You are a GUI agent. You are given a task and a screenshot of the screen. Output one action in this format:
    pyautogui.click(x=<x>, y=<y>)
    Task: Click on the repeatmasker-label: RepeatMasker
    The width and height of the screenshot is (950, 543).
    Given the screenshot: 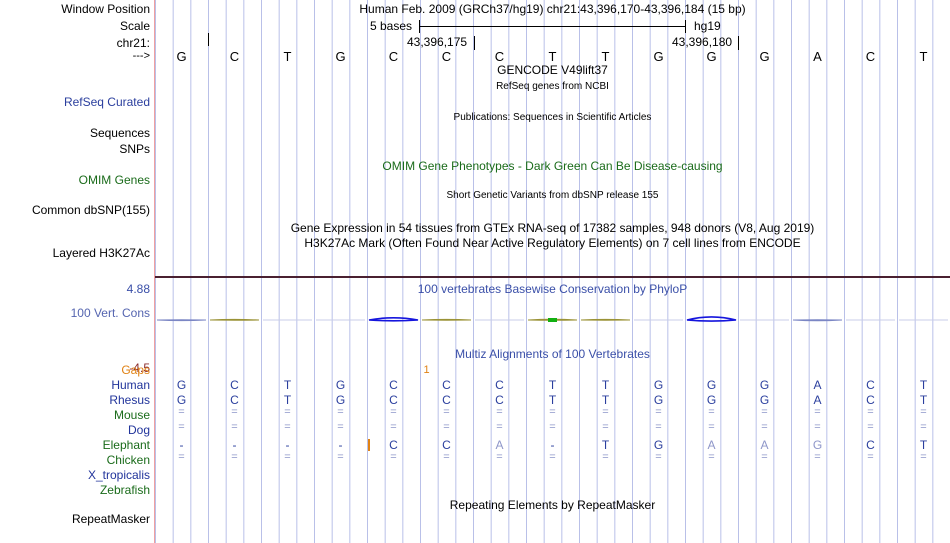 What is the action you would take?
    pyautogui.click(x=110, y=519)
    